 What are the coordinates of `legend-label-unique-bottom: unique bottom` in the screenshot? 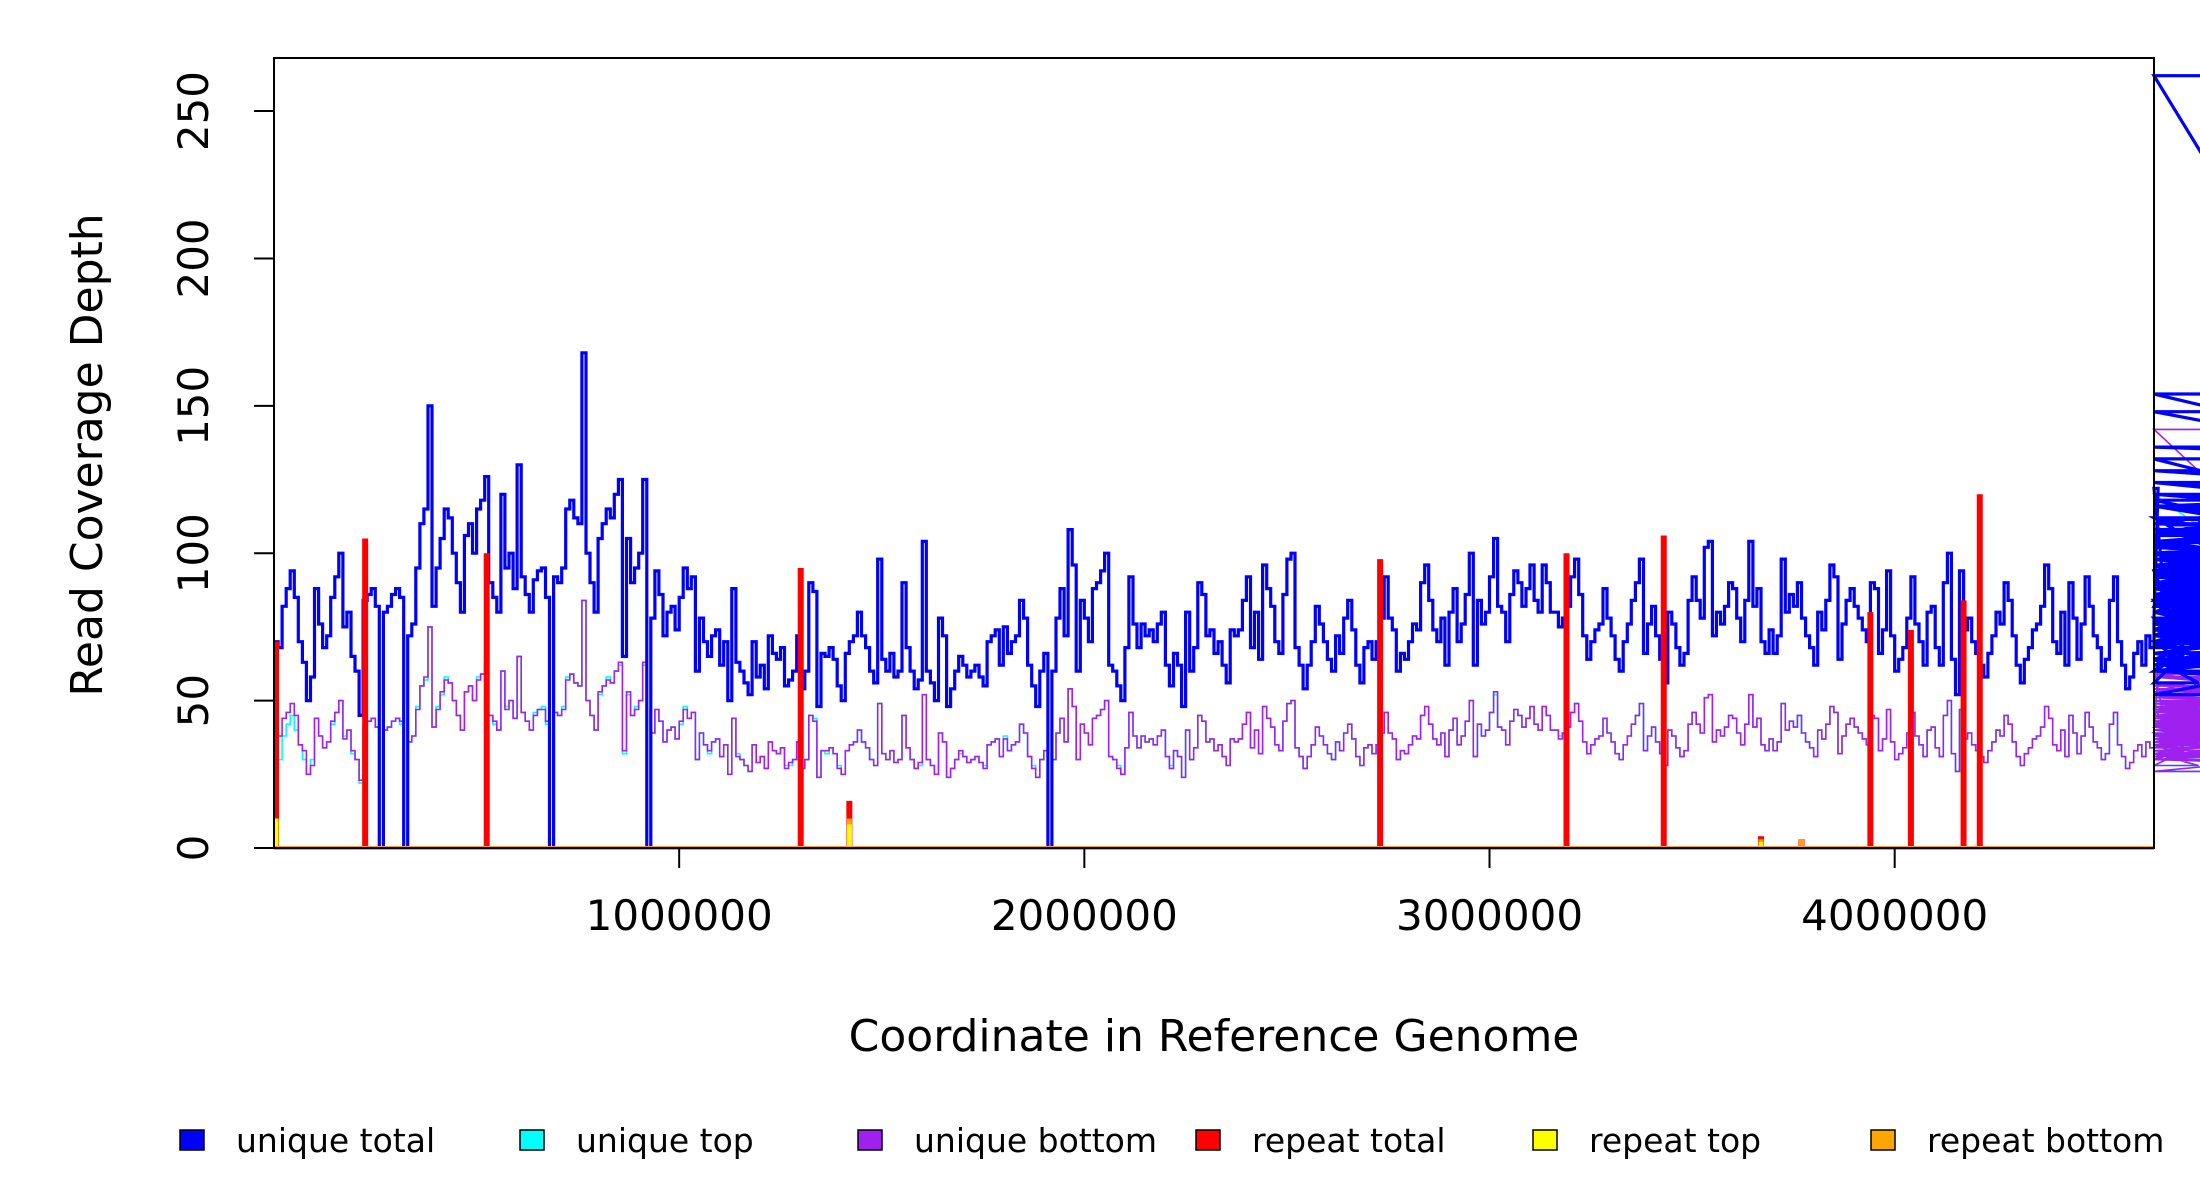 It's located at (1035, 1140).